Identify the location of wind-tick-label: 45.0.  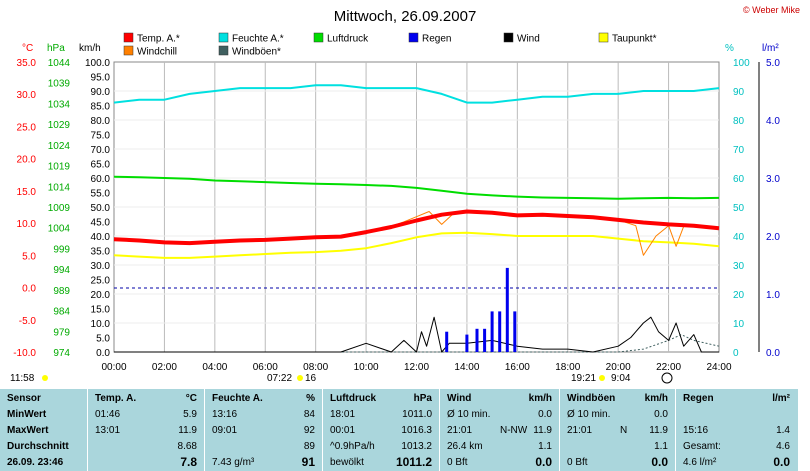
(101, 223).